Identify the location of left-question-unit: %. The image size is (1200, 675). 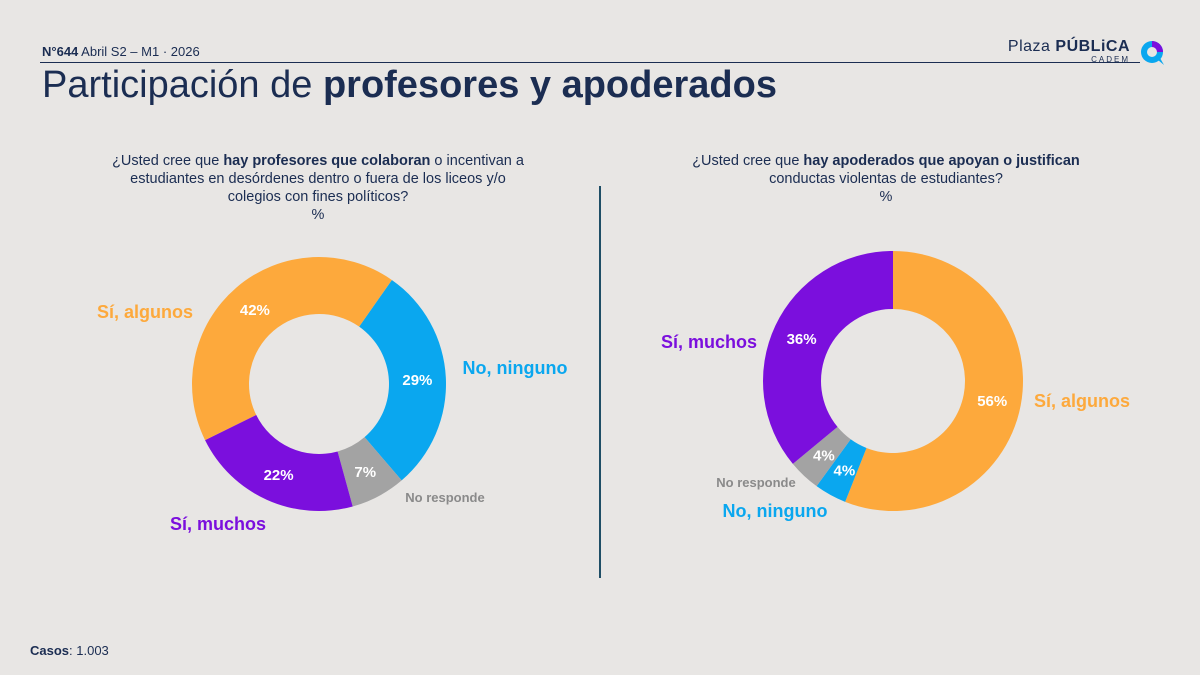
(318, 215).